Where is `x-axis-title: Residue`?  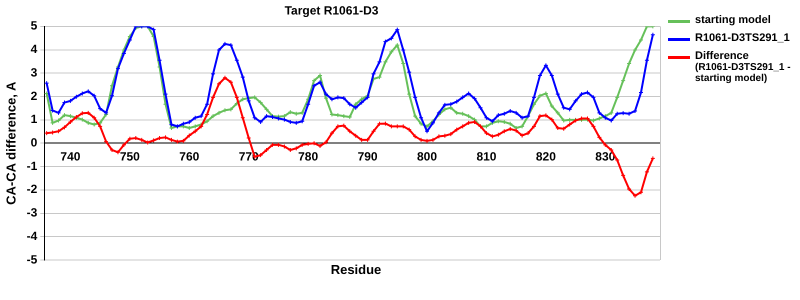 x-axis-title: Residue is located at coordinates (356, 269).